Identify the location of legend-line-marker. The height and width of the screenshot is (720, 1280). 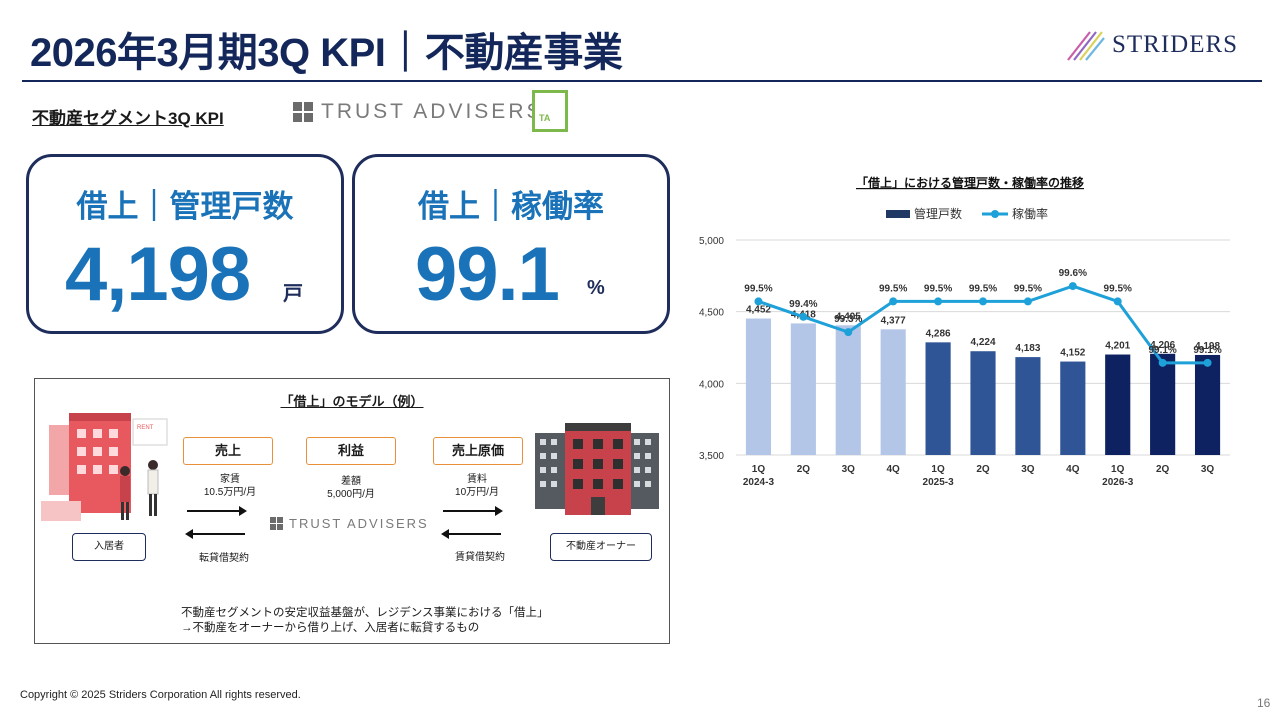
(995, 214).